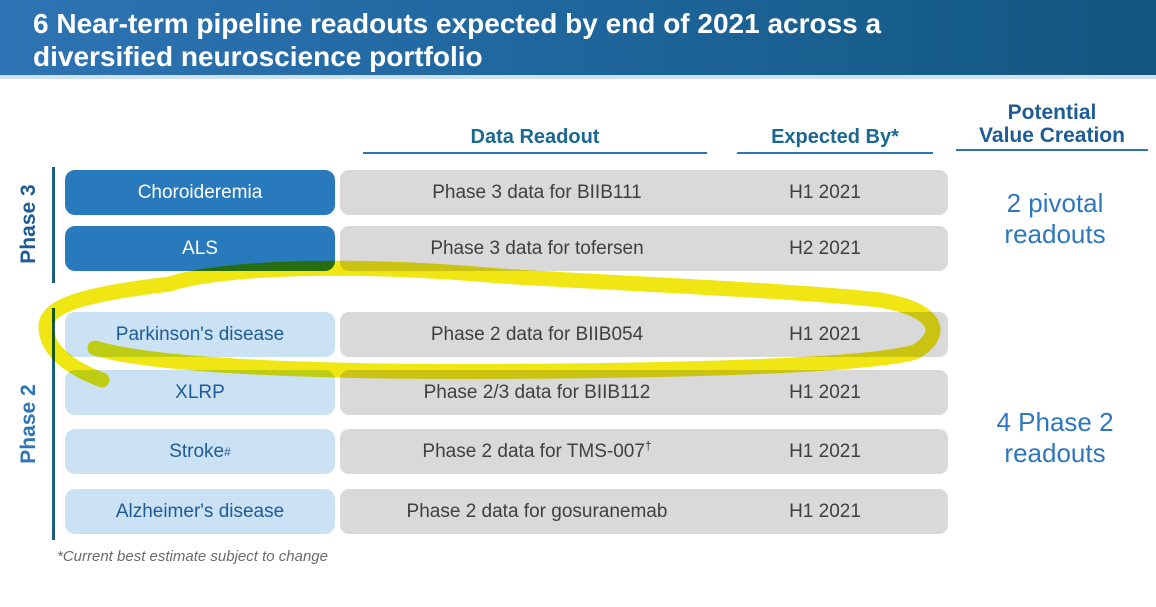 The width and height of the screenshot is (1156, 607). I want to click on expected-text: H2 2021, so click(825, 248).